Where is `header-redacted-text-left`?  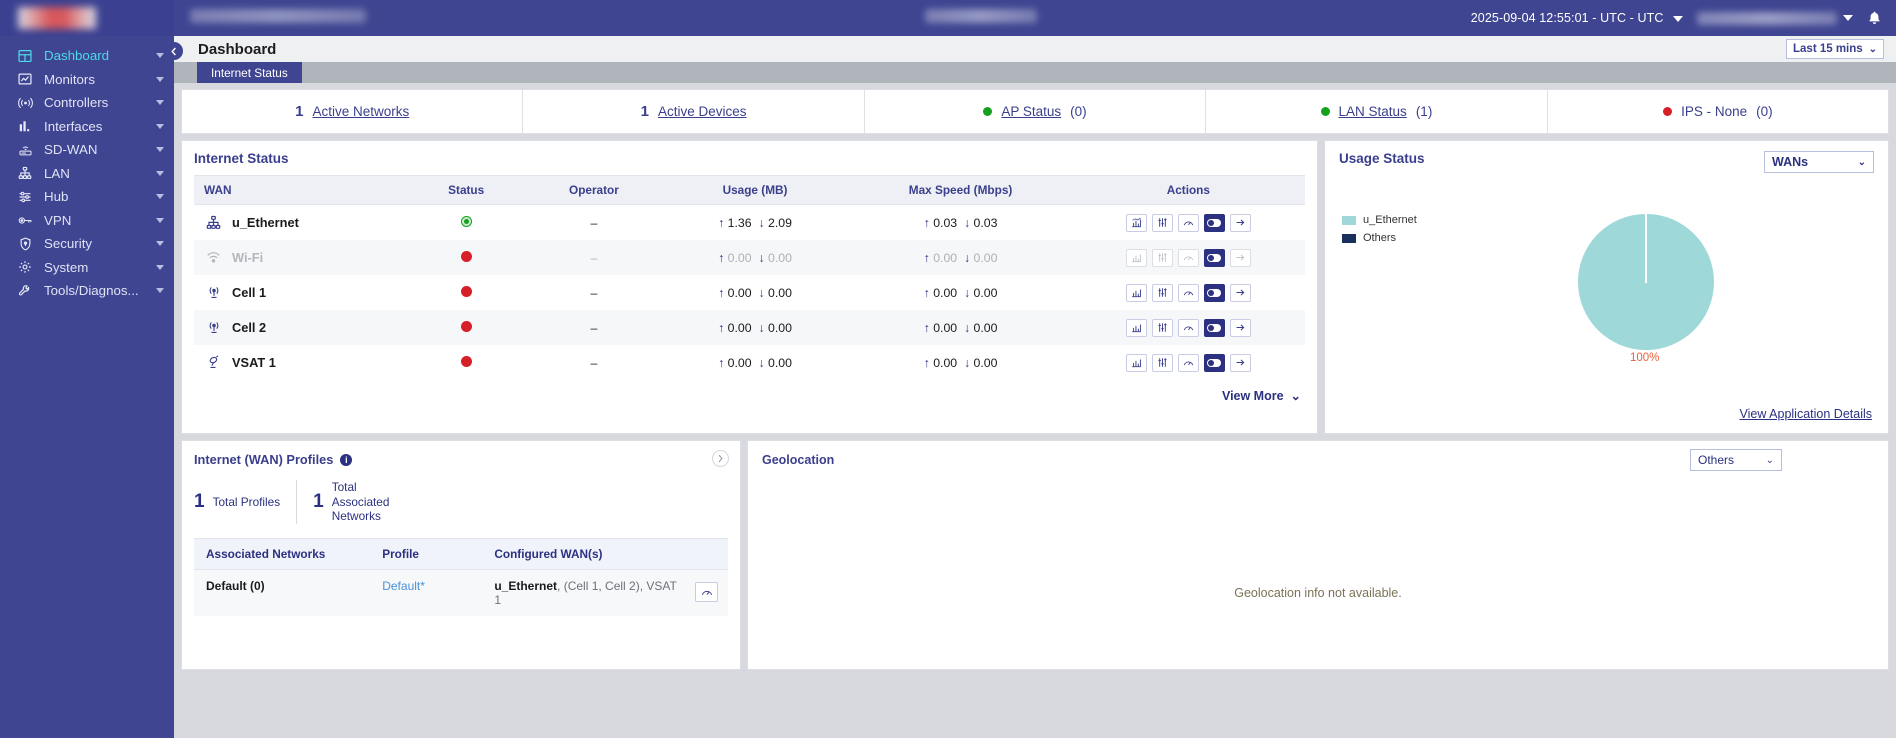 header-redacted-text-left is located at coordinates (278, 16).